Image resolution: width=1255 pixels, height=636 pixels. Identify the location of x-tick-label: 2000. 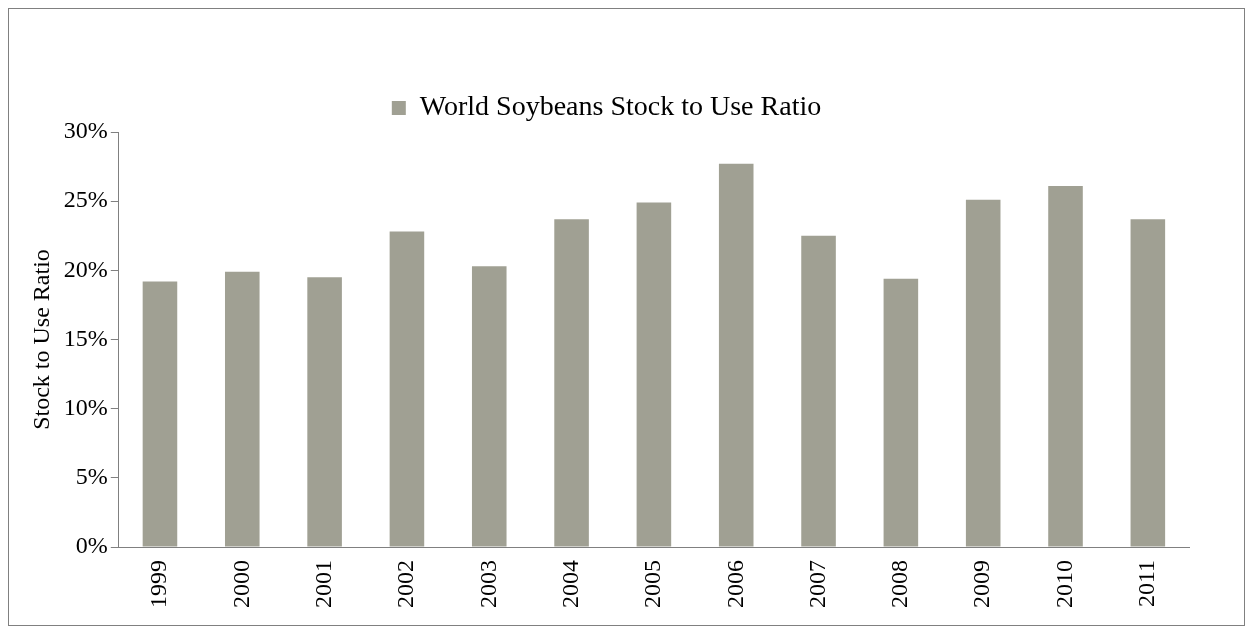
(240, 584).